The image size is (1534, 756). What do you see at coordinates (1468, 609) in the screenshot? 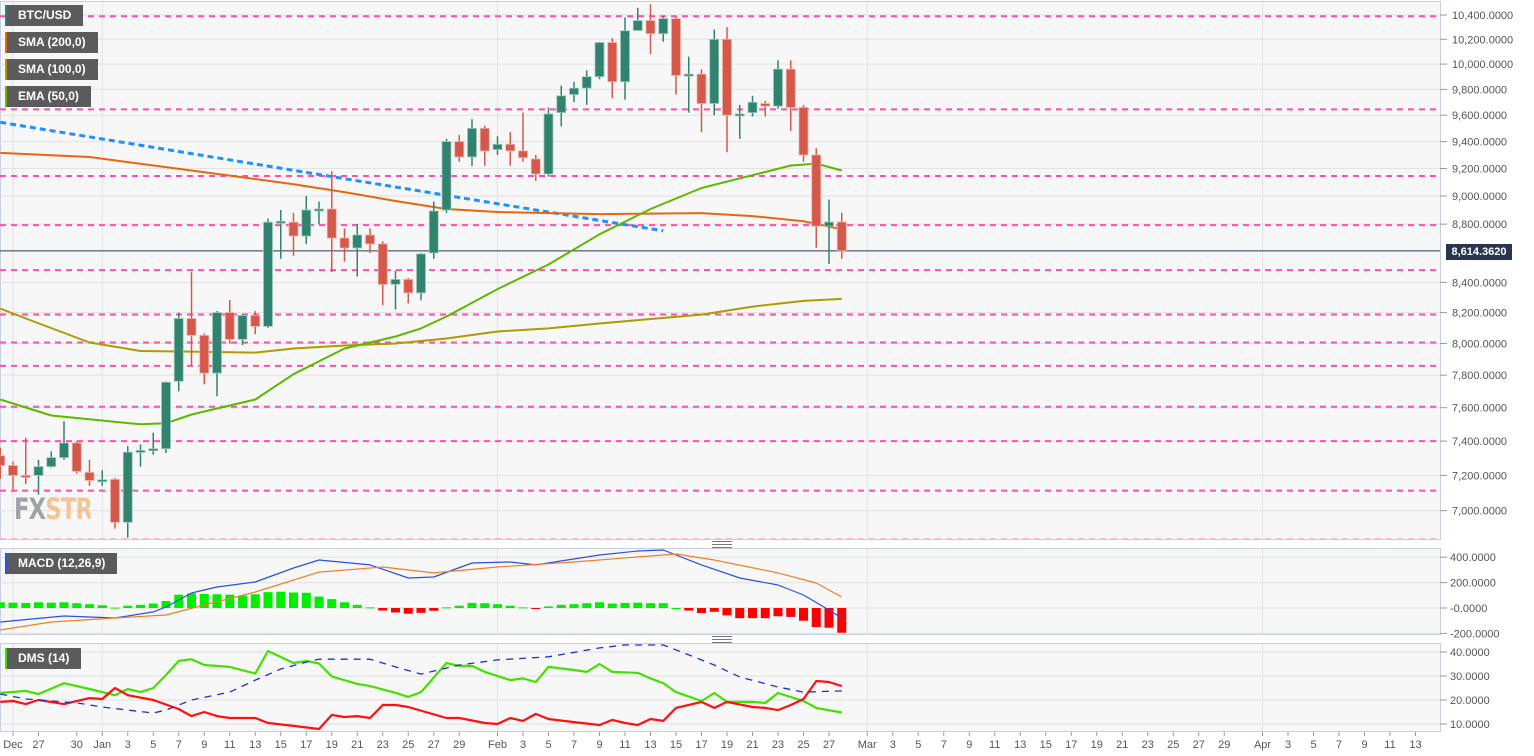
I see `y-tick-label: -0.0000` at bounding box center [1468, 609].